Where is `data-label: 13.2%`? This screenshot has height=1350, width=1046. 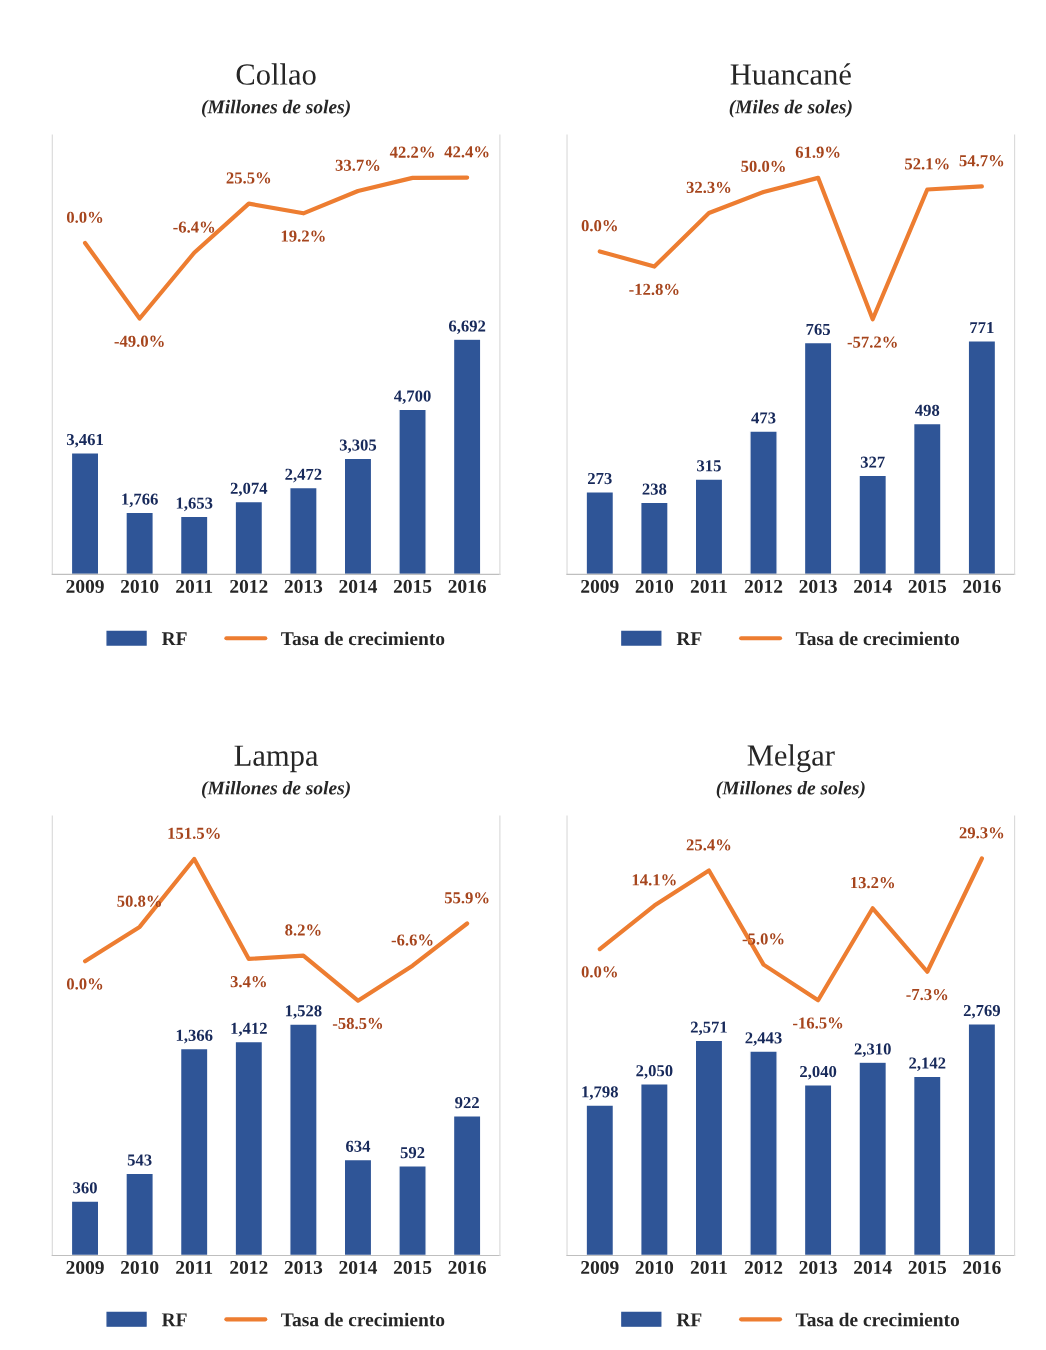
data-label: 13.2% is located at coordinates (873, 883).